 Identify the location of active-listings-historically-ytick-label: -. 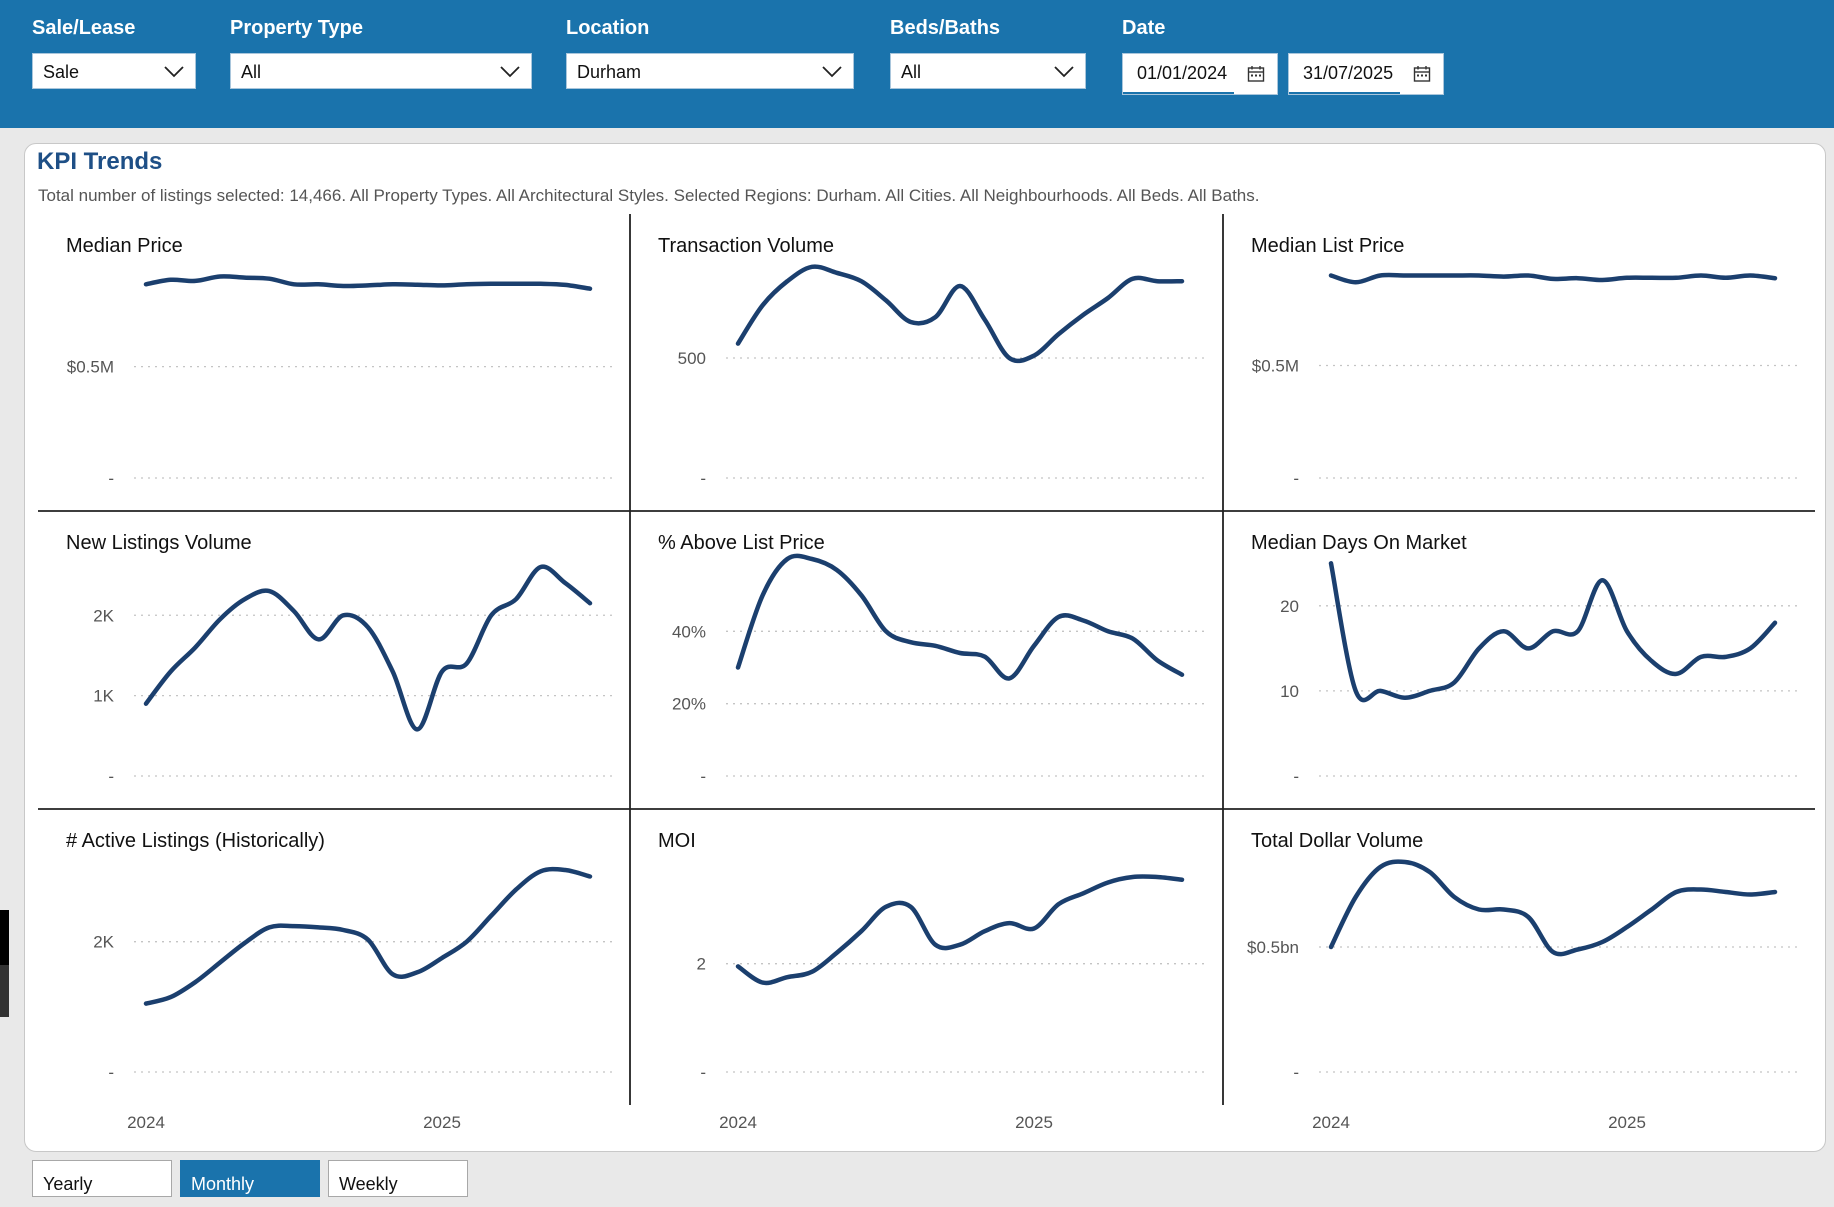
(111, 1072).